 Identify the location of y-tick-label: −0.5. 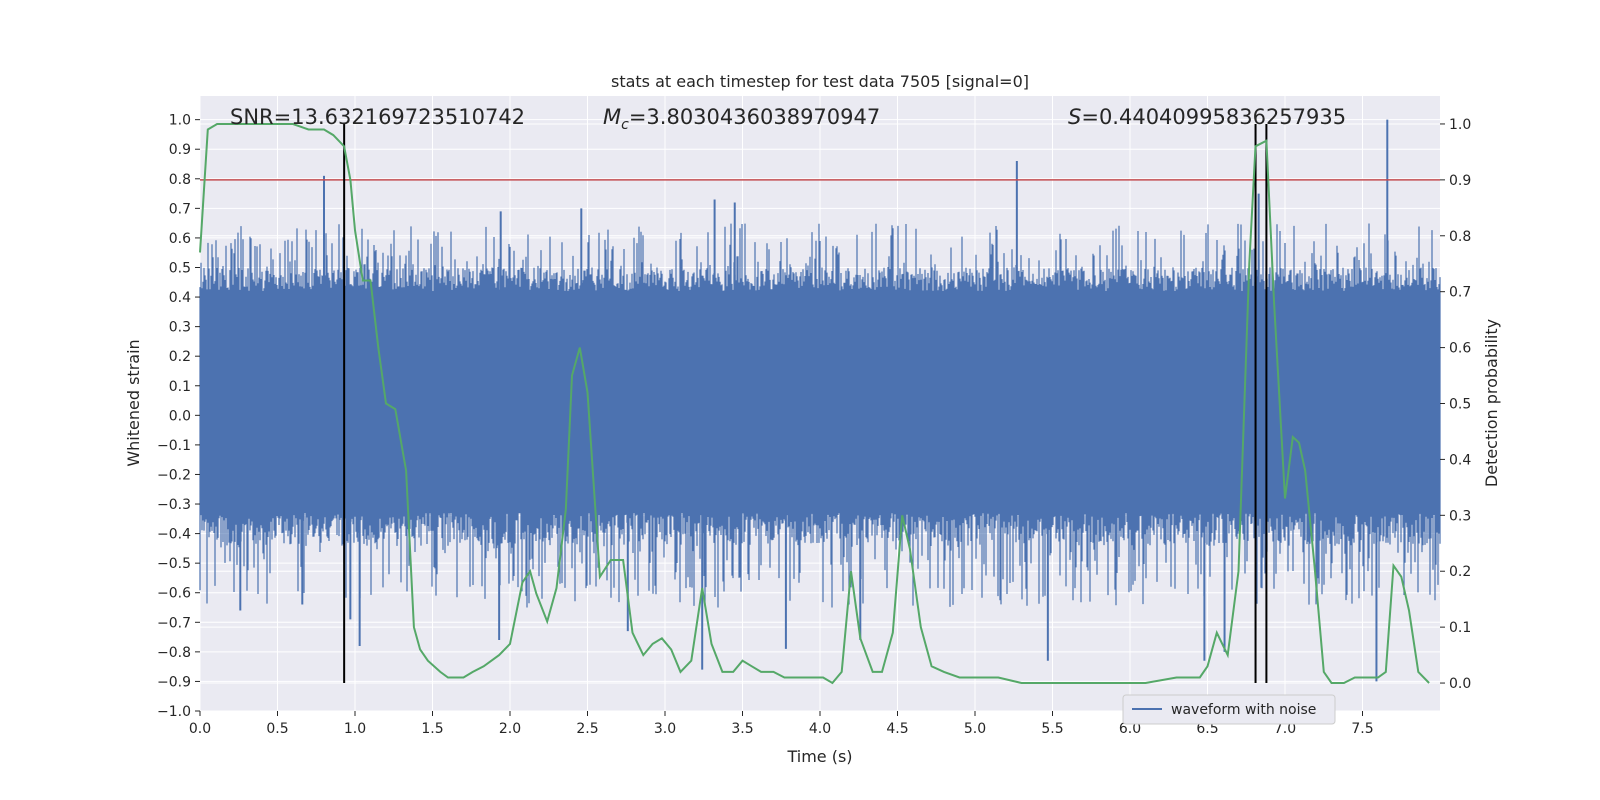
(174, 564).